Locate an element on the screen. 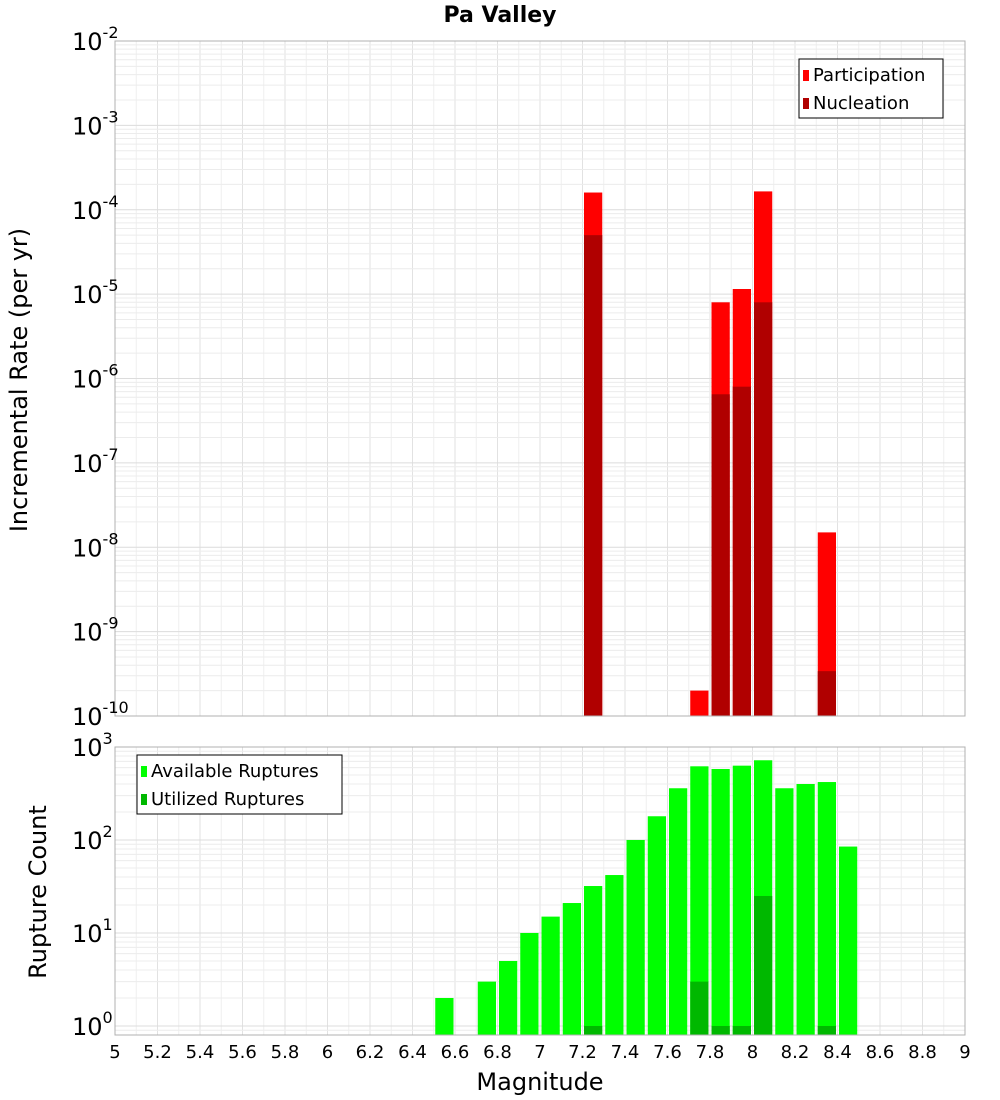 The width and height of the screenshot is (1000, 1100). bottom-x-tick-label: 8.4 is located at coordinates (837, 1052).